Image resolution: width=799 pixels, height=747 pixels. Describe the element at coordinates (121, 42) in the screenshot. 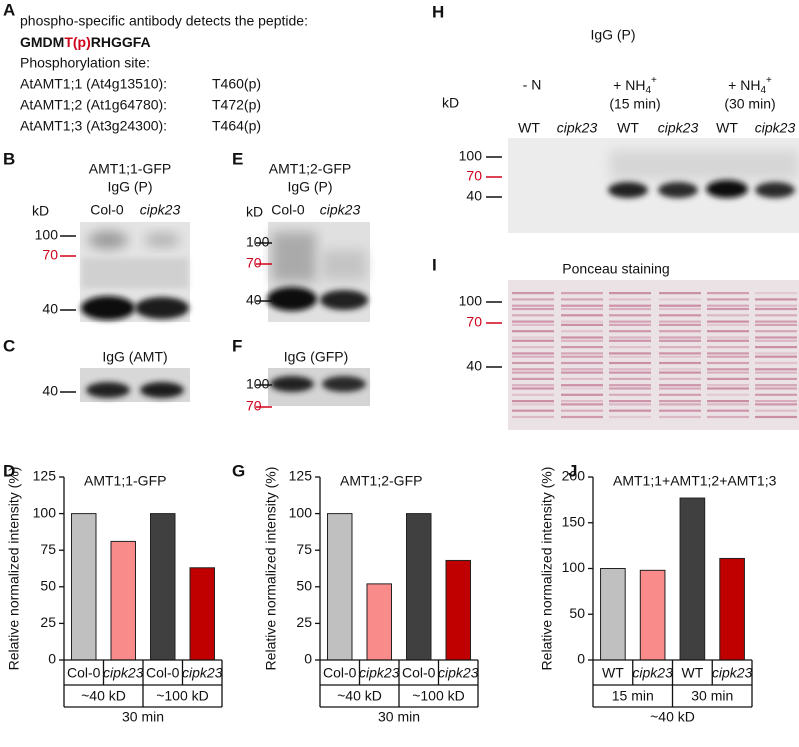

I see `peptide-part: RHGGFA` at that location.